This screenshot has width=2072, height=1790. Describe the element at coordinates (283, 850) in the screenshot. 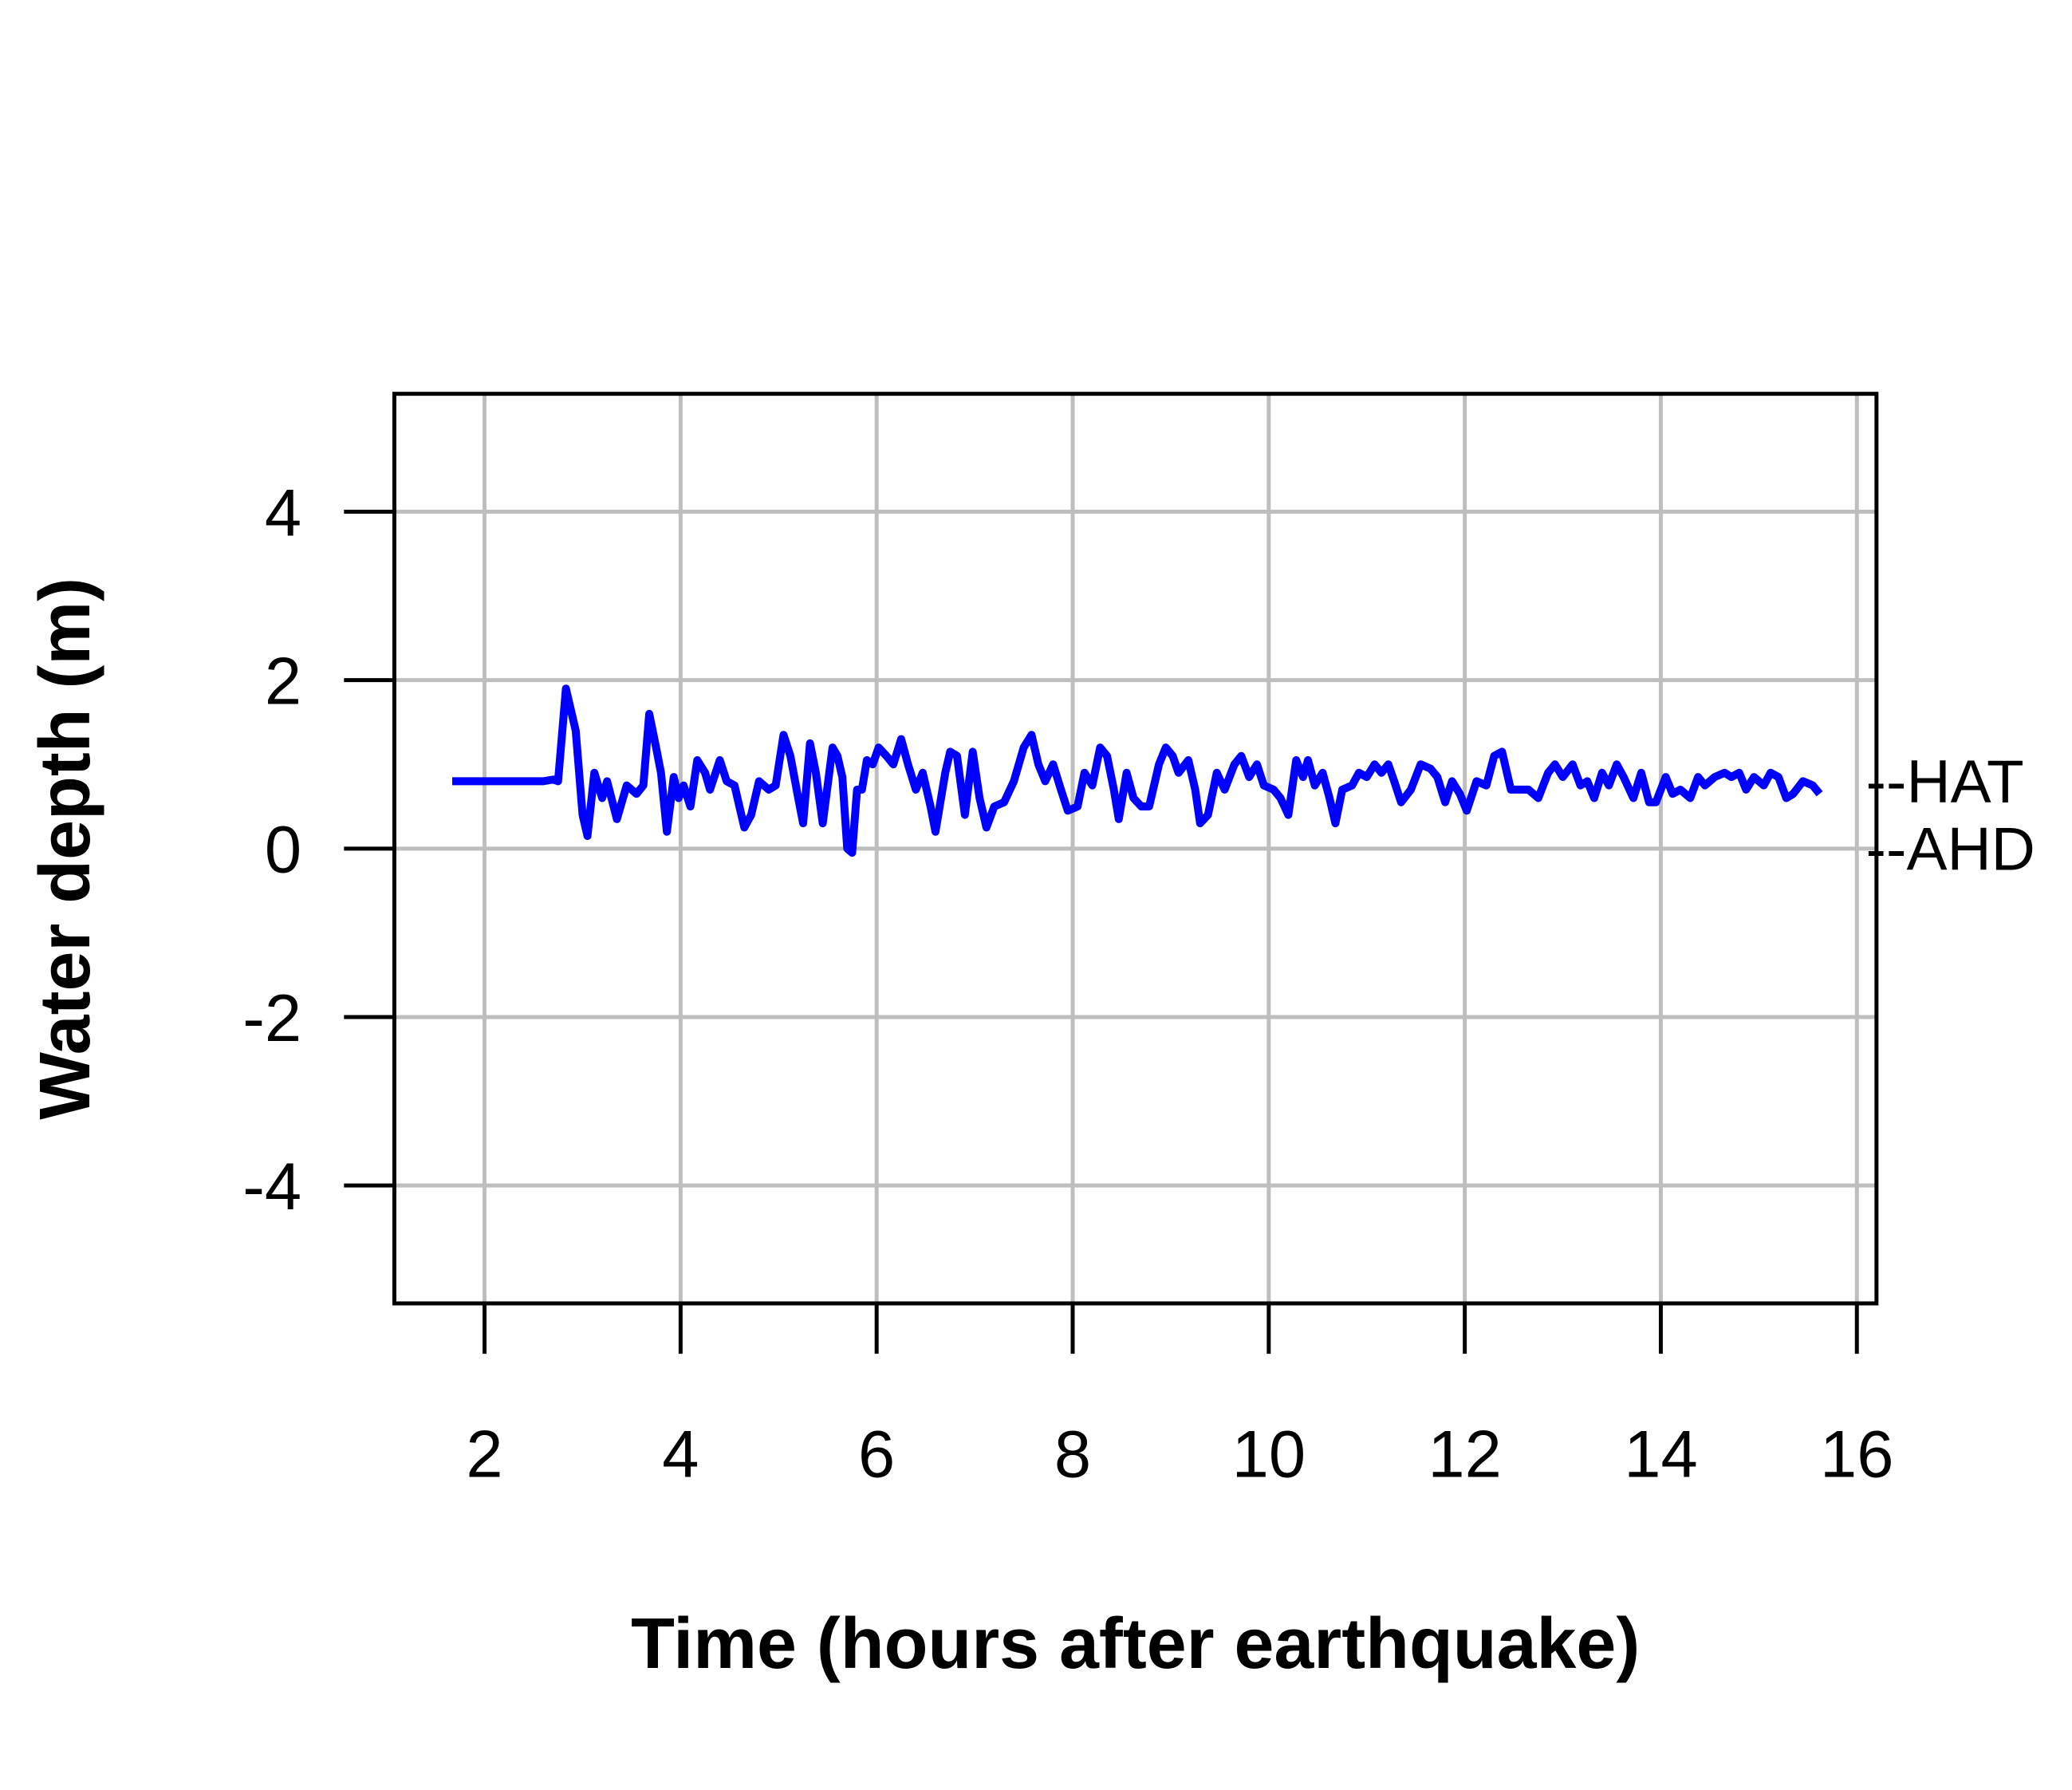

I see `y-tick-label: 0` at that location.